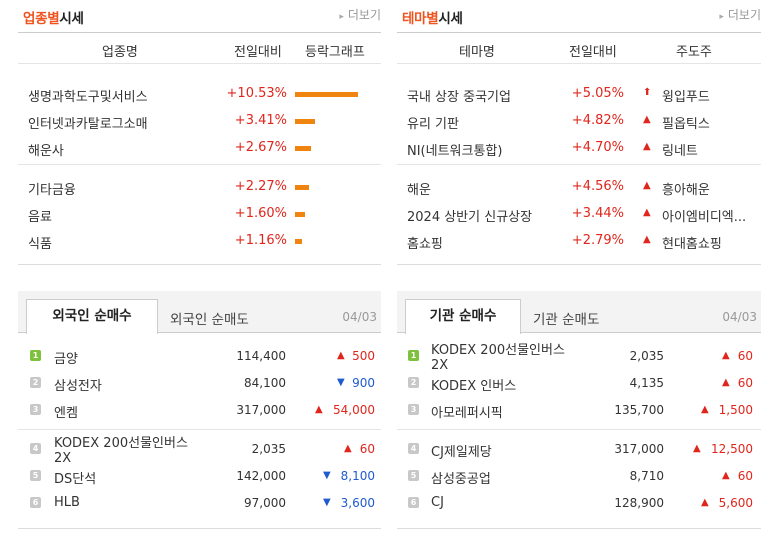  I want to click on foreign-rank-row: 2 삼성전자 84,100 ▼ 900, so click(199, 383).